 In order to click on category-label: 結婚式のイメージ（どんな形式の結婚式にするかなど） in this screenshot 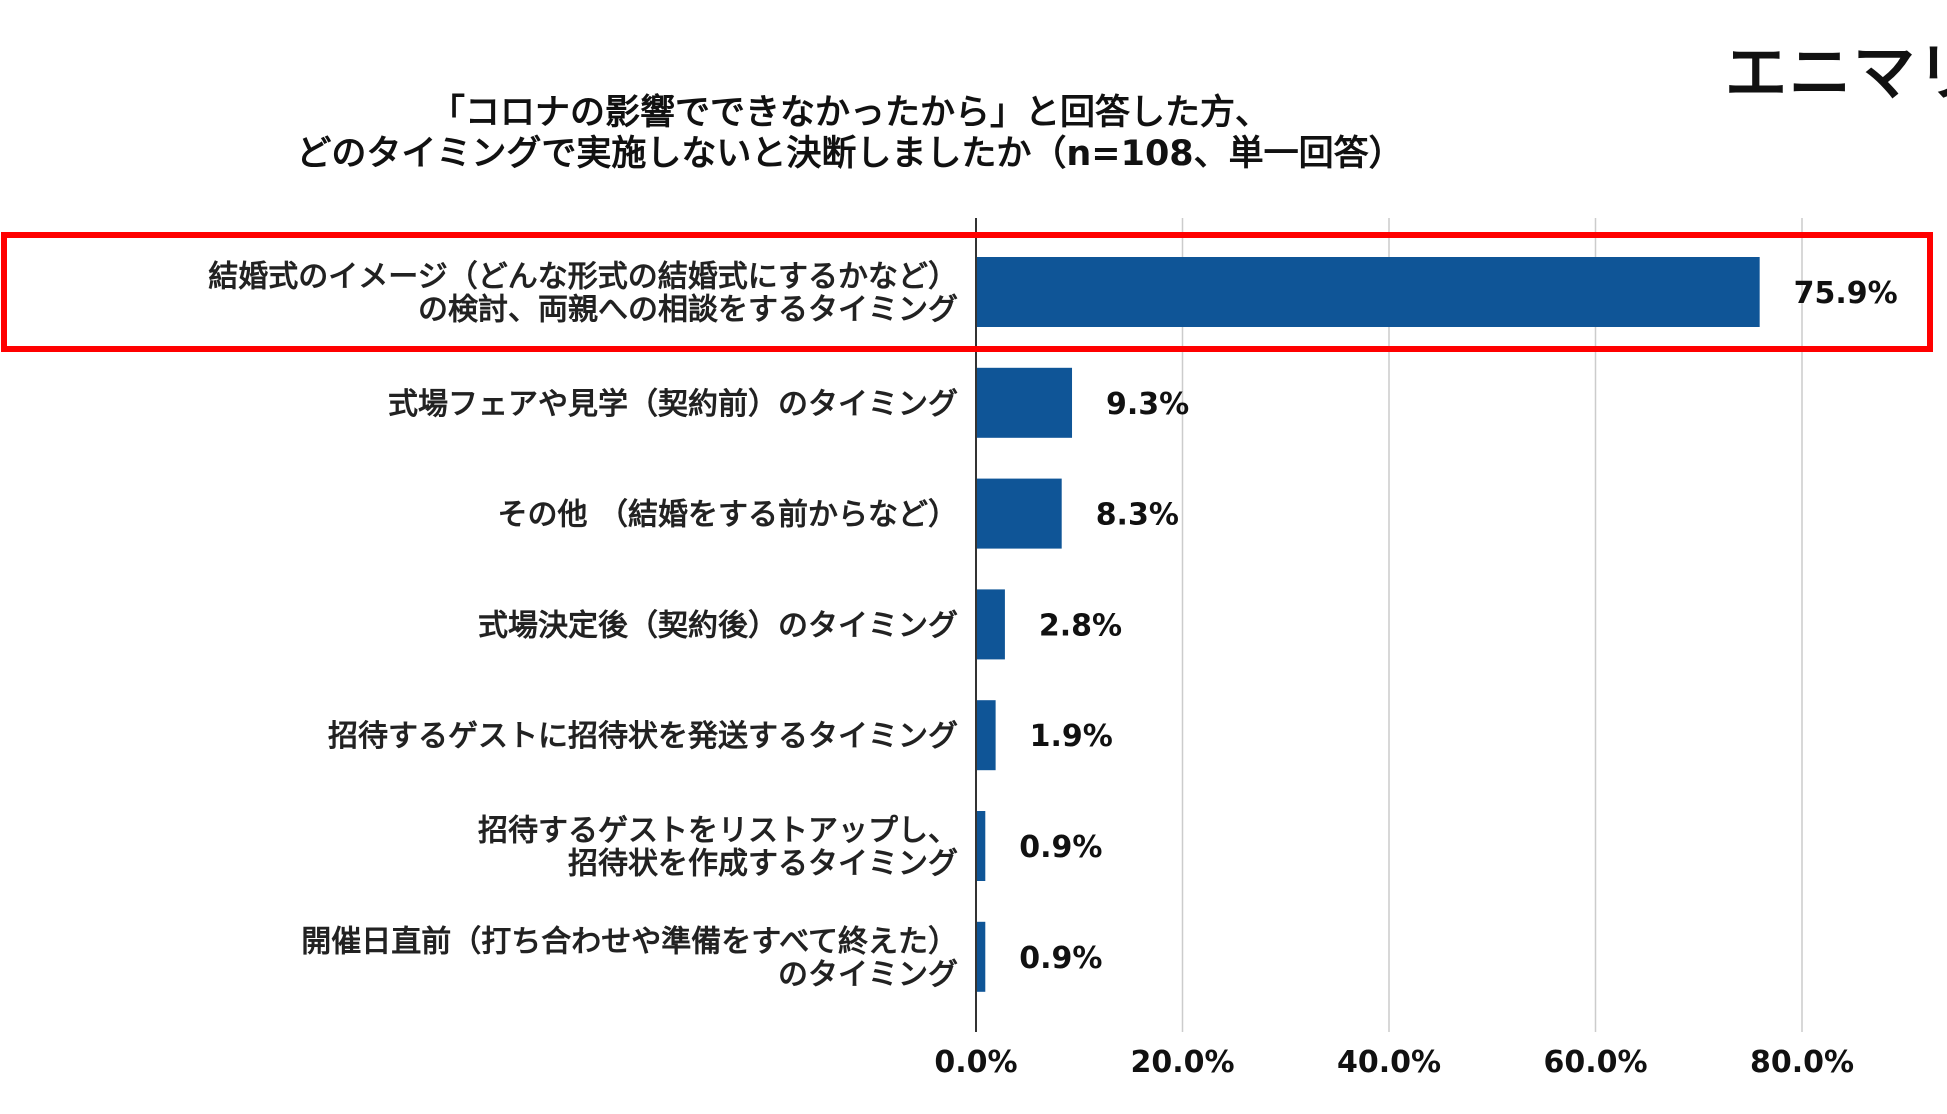, I will do `click(583, 277)`.